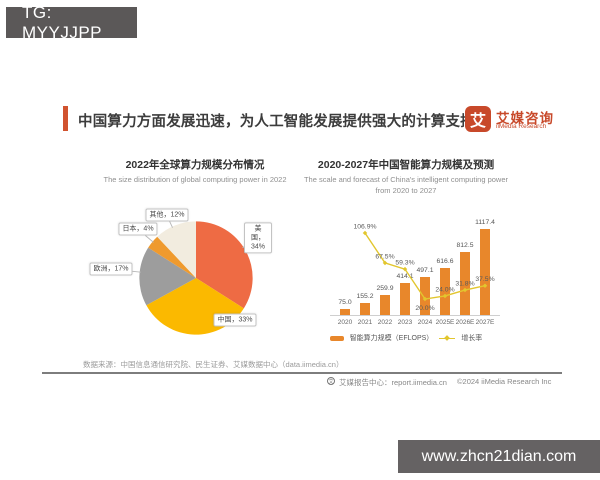 This screenshot has width=600, height=480. What do you see at coordinates (345, 303) in the screenshot?
I see `bar-value-label: 75.0` at bounding box center [345, 303].